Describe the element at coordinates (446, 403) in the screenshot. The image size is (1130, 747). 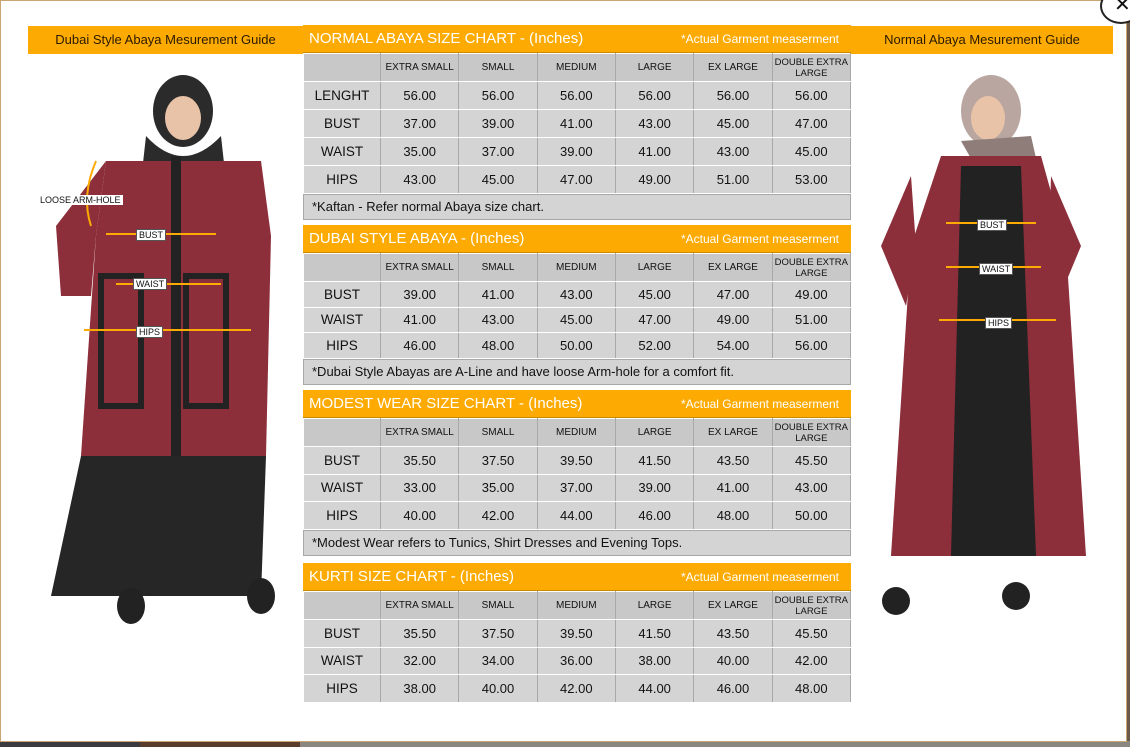
I see `section-title: MODEST WEAR SIZE CHART - (Inches)` at that location.